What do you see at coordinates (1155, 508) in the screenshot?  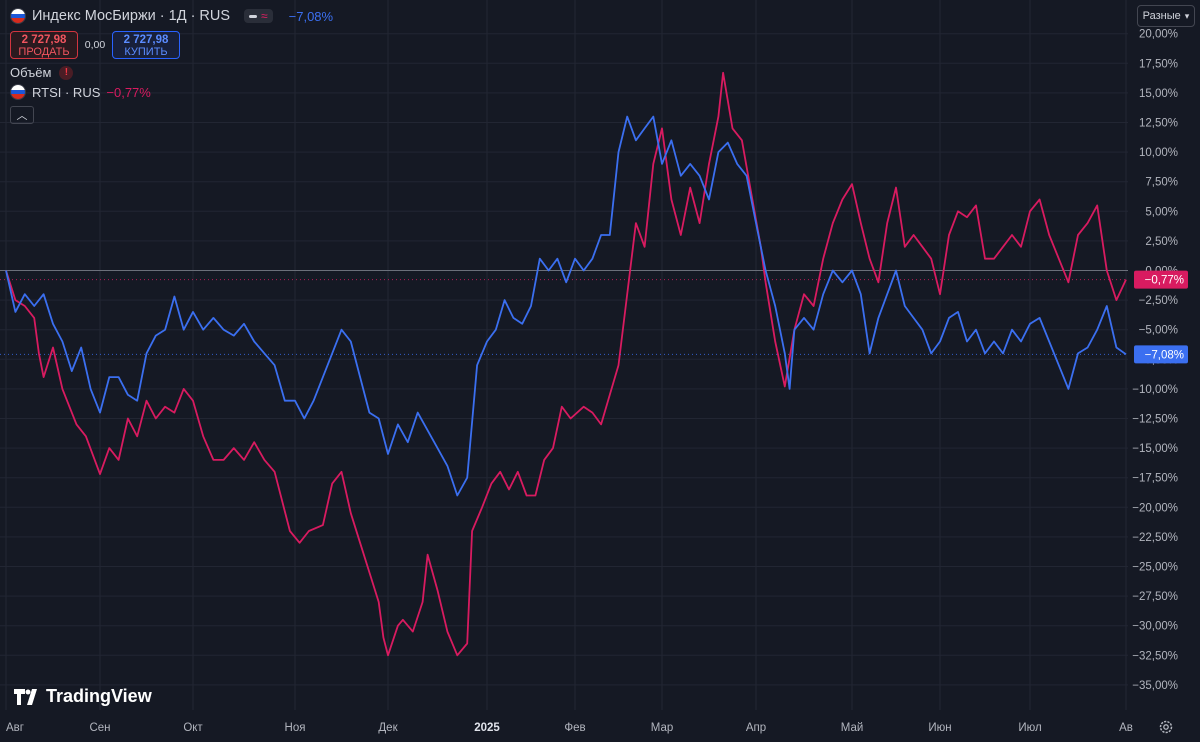 I see `y-tick-label: −20,00%` at bounding box center [1155, 508].